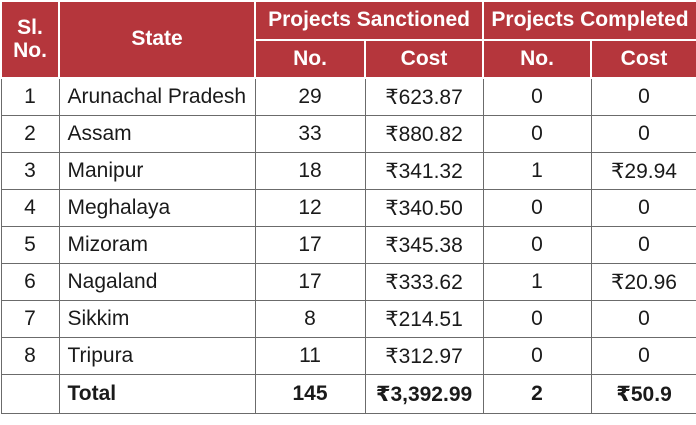  I want to click on table-row: 1 Arunachal Pradesh 29 ₹623.87 0 0, so click(348, 96).